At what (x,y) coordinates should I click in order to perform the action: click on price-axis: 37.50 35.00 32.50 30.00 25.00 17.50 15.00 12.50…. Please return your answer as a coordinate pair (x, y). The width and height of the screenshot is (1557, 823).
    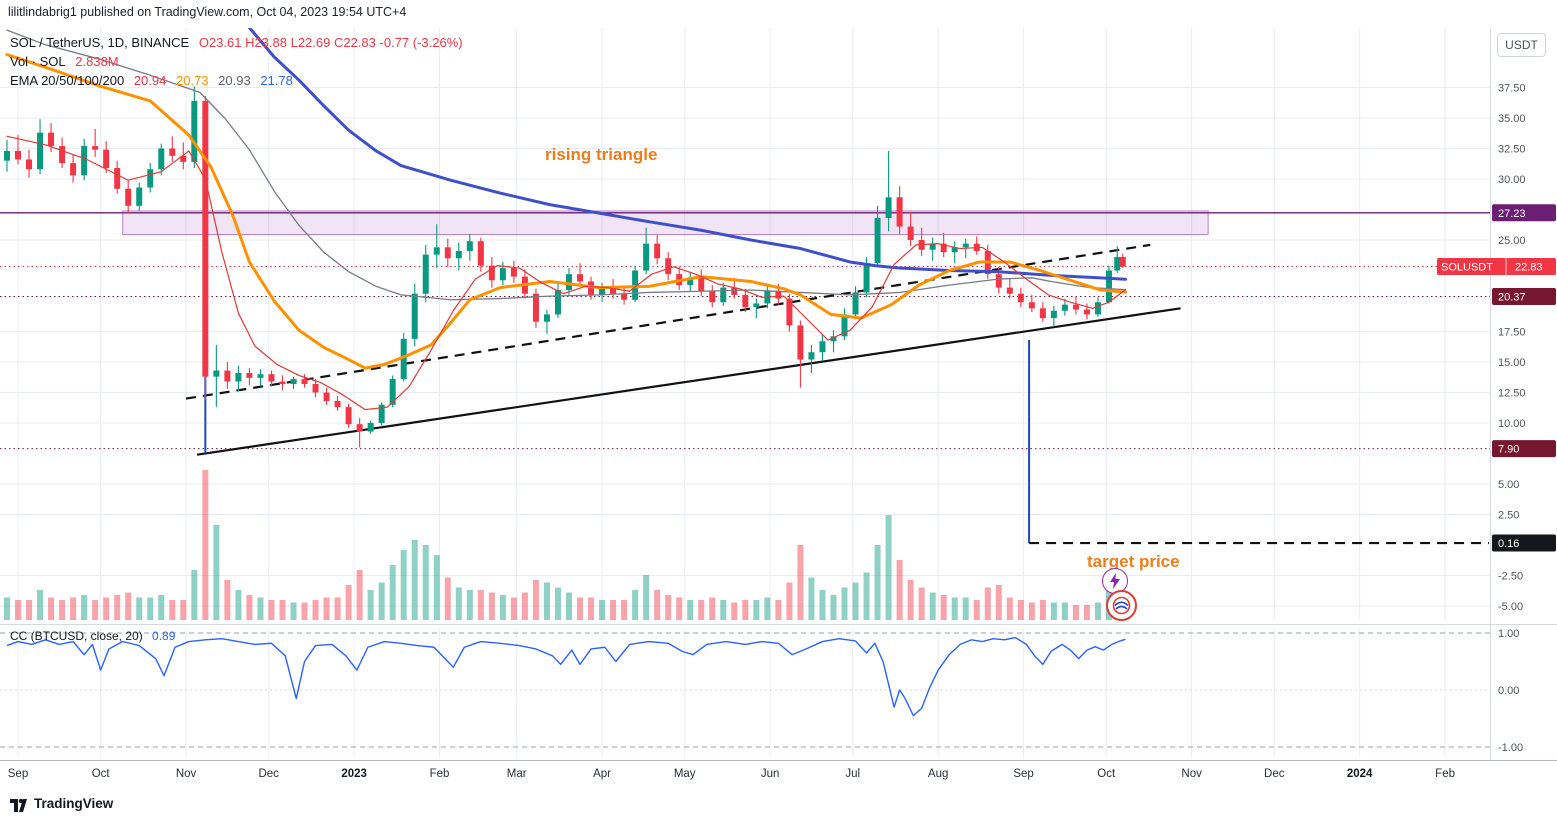
    Looking at the image, I should click on (1496, 419).